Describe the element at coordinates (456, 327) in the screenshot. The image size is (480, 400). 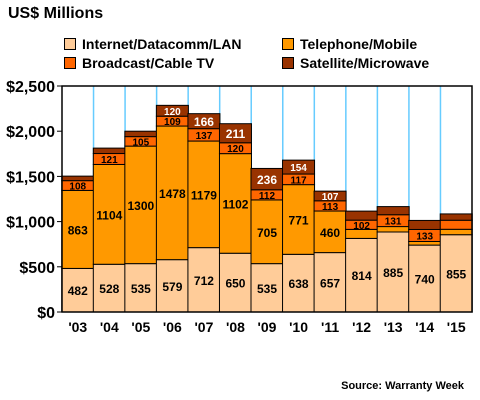
I see `x-tick-label: '15` at that location.